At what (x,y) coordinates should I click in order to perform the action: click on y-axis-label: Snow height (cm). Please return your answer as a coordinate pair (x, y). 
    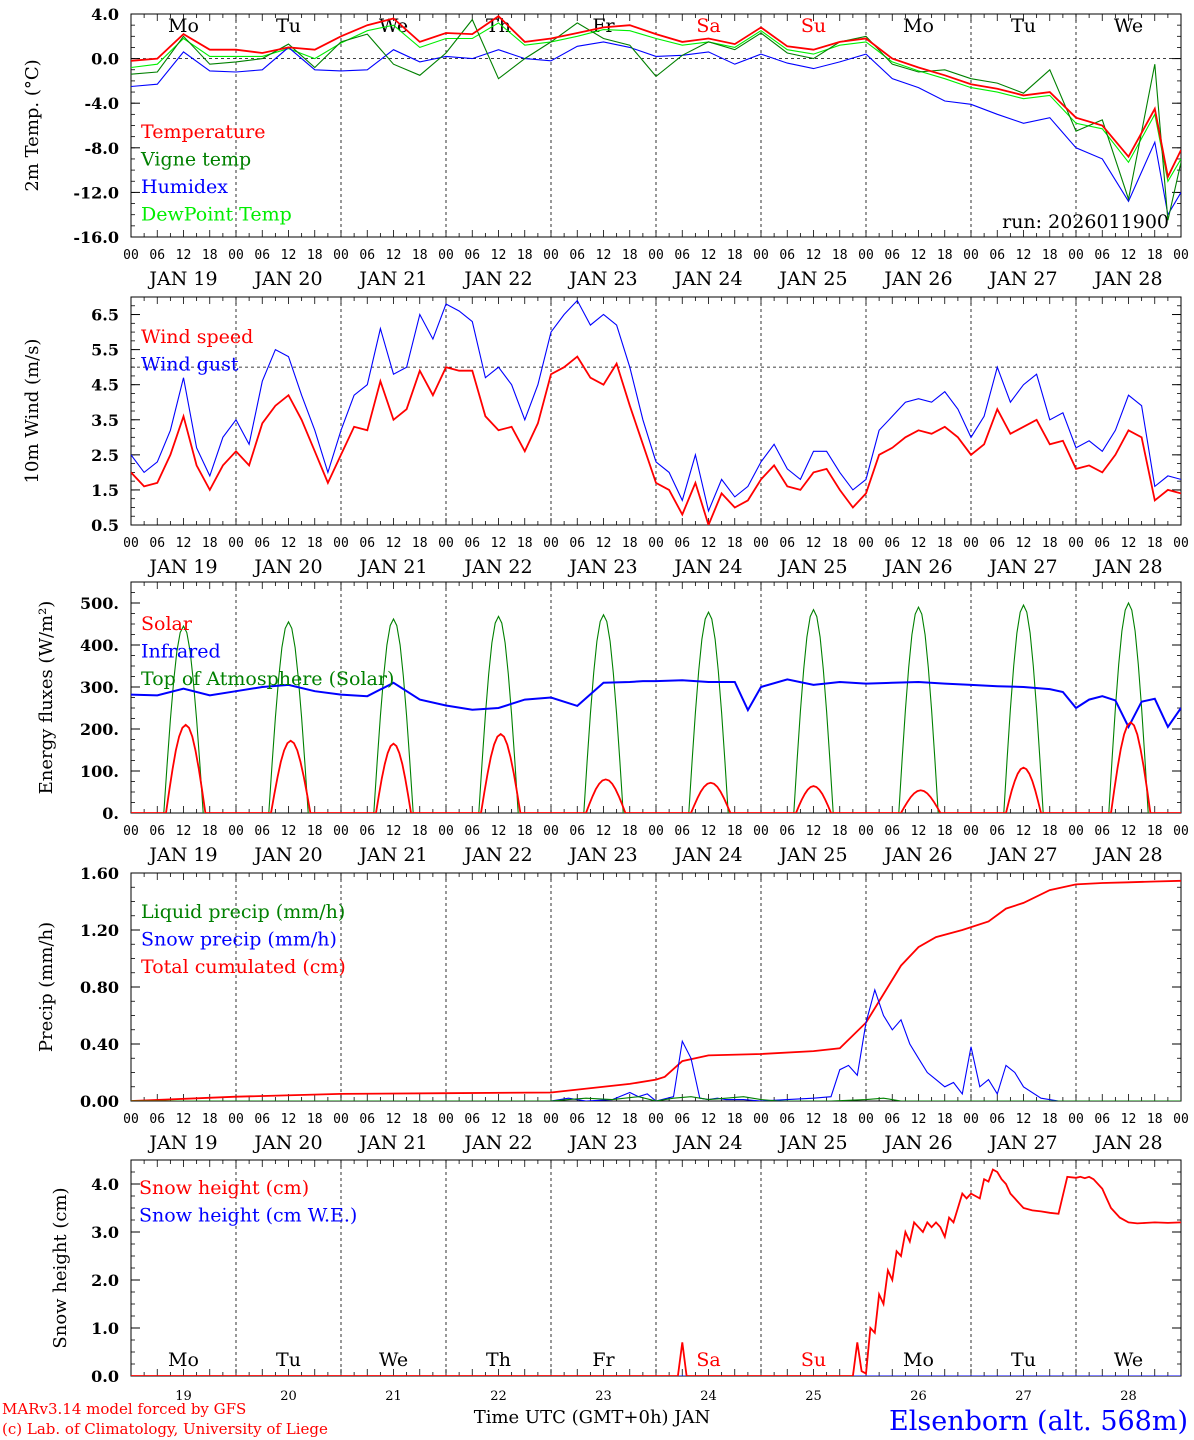
    Looking at the image, I should click on (60, 1267).